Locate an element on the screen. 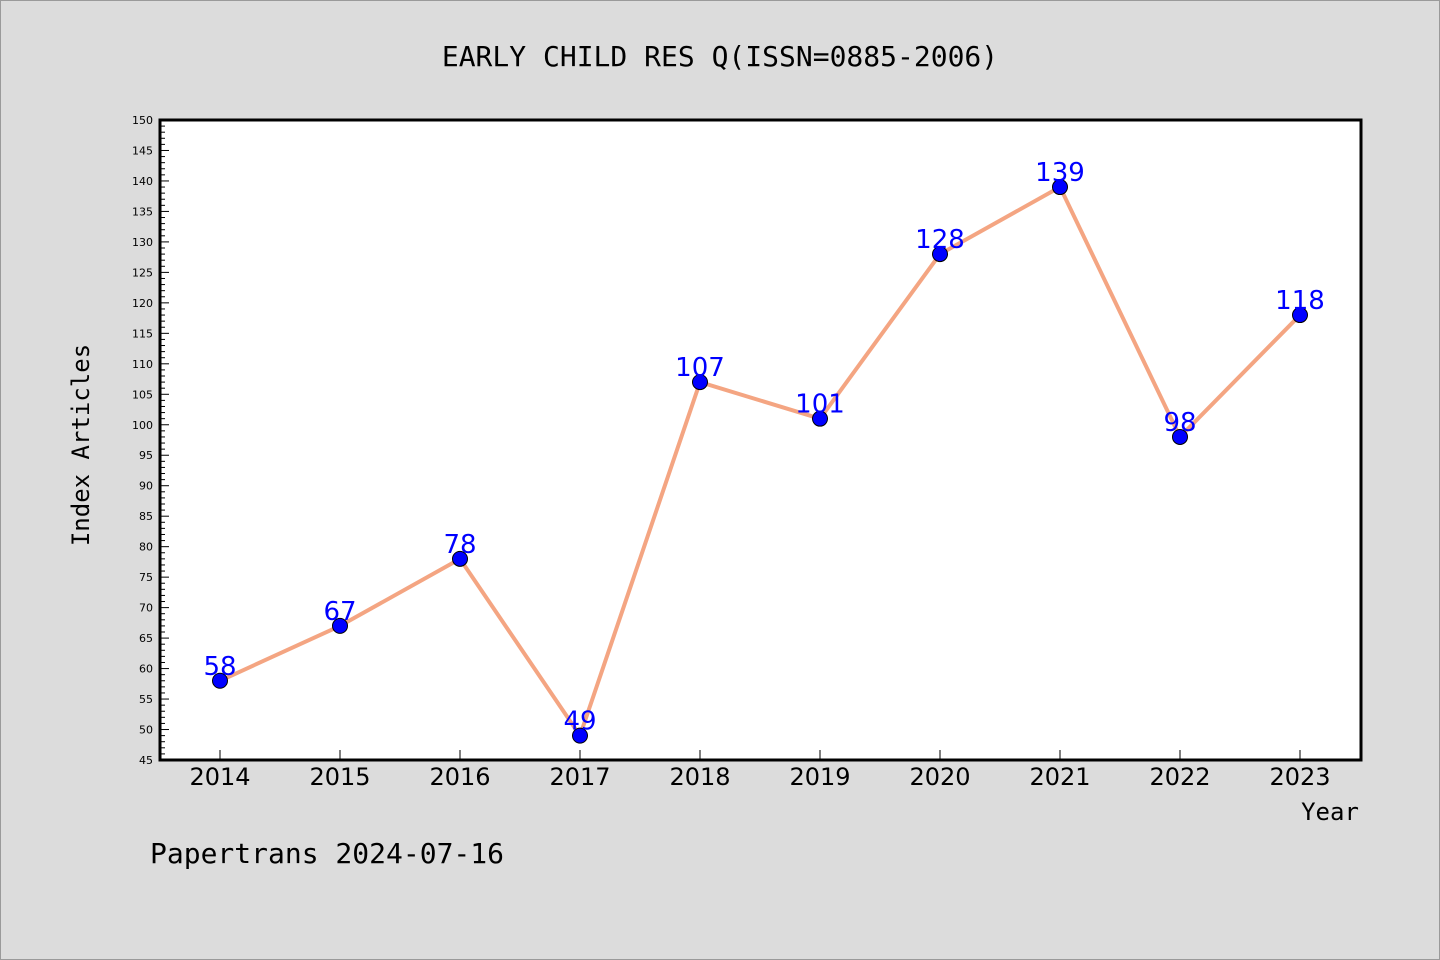 Image resolution: width=1440 pixels, height=960 pixels. y-tick-label: 50 is located at coordinates (146, 730).